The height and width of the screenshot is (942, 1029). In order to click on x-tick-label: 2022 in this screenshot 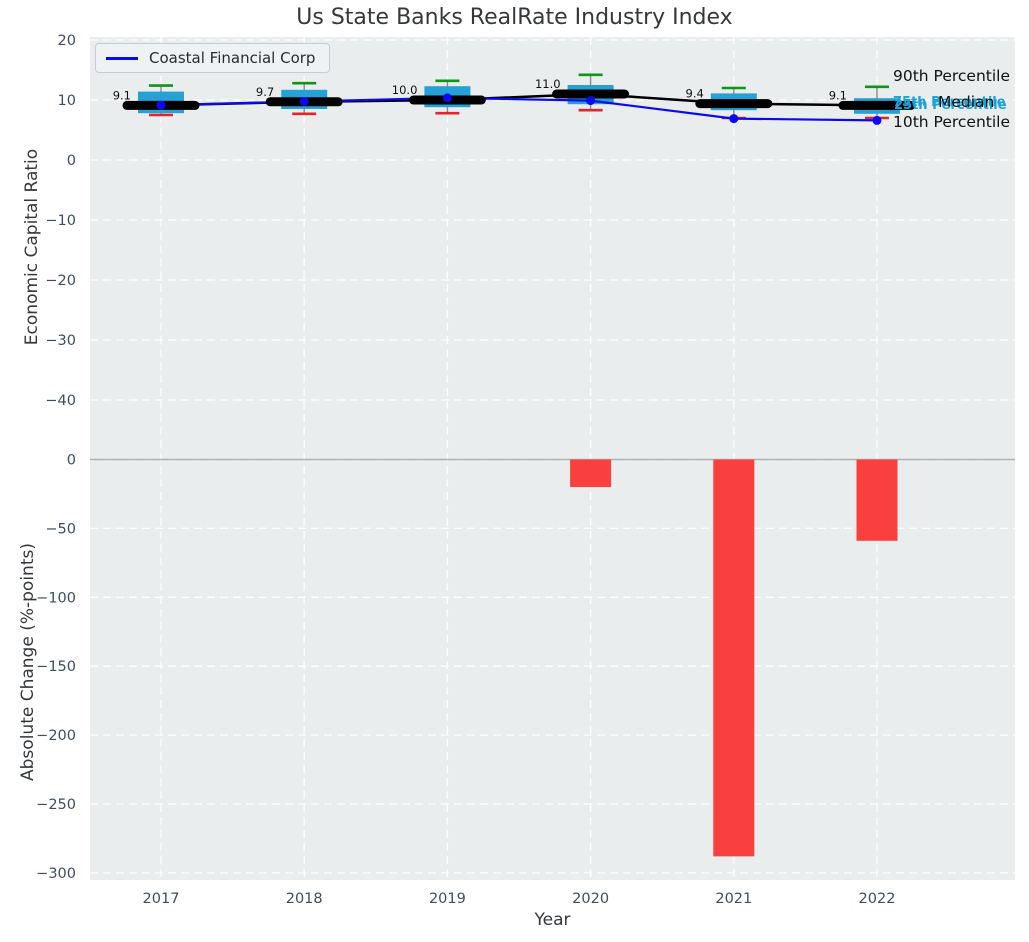, I will do `click(877, 899)`.